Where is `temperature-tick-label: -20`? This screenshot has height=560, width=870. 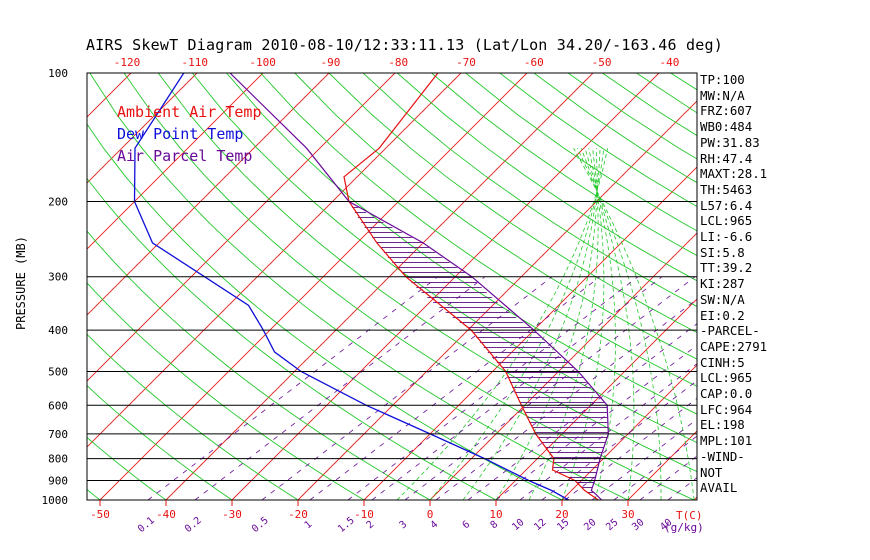
temperature-tick-label: -20 is located at coordinates (298, 514).